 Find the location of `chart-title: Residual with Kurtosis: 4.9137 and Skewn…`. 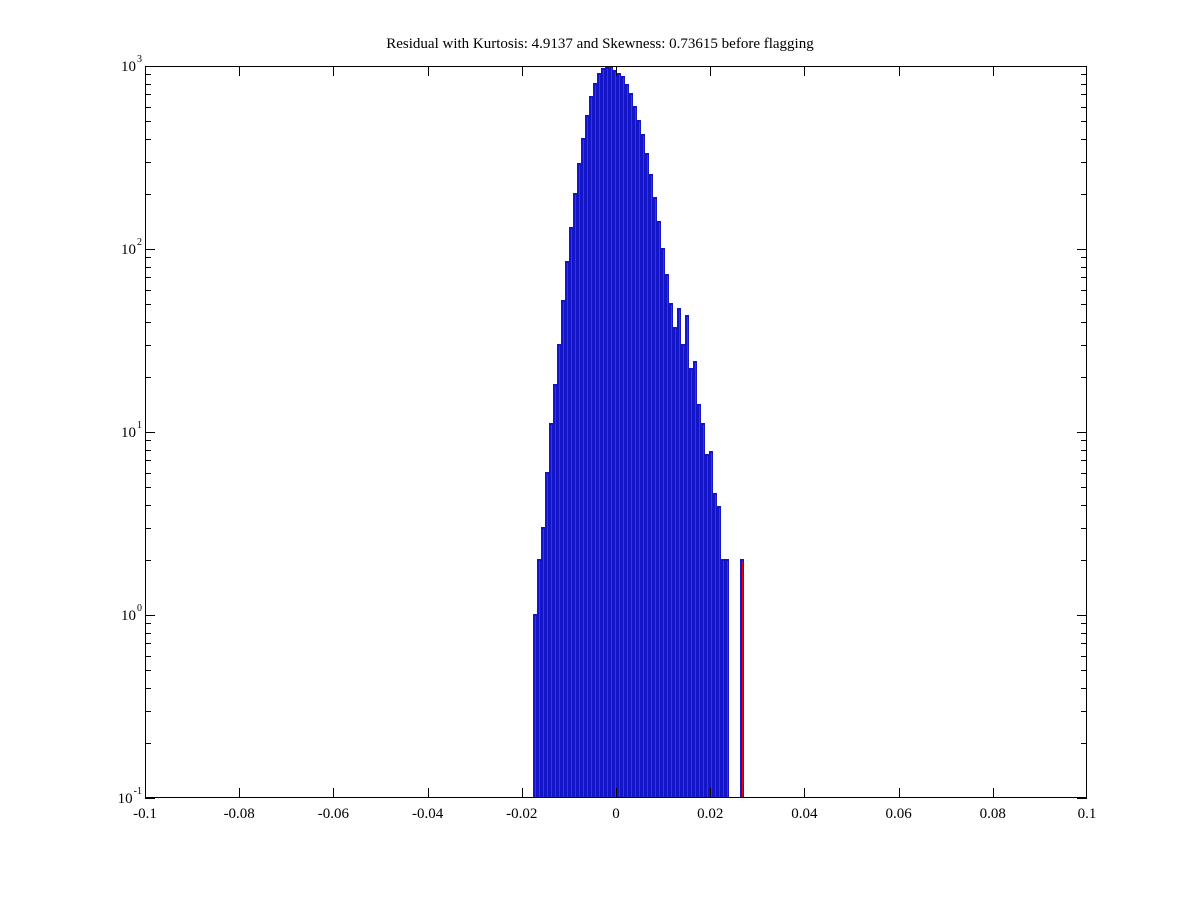

chart-title: Residual with Kurtosis: 4.9137 and Skewn… is located at coordinates (600, 44).